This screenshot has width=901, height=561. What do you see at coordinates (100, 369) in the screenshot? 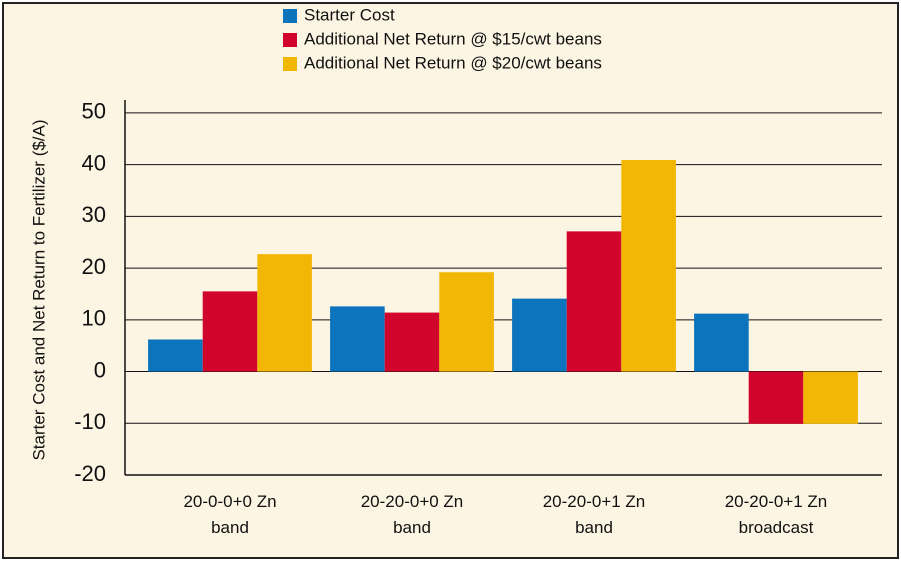
I see `y-tick-label: 0` at bounding box center [100, 369].